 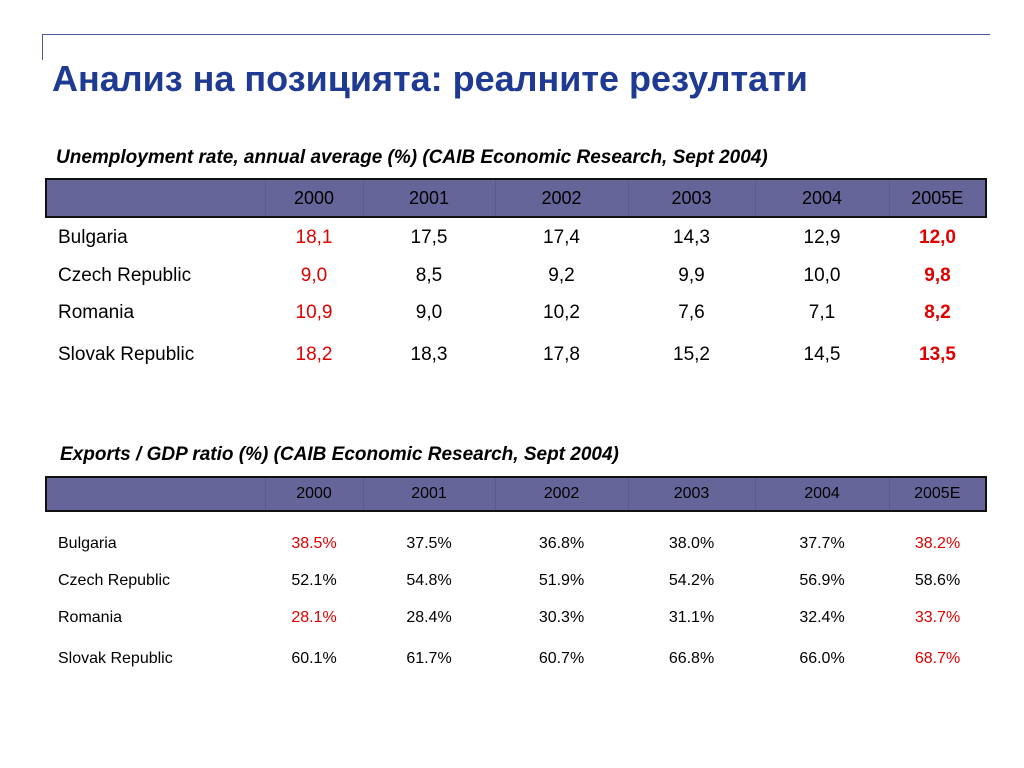 What do you see at coordinates (822, 617) in the screenshot?
I see `value-cell: 32.4%` at bounding box center [822, 617].